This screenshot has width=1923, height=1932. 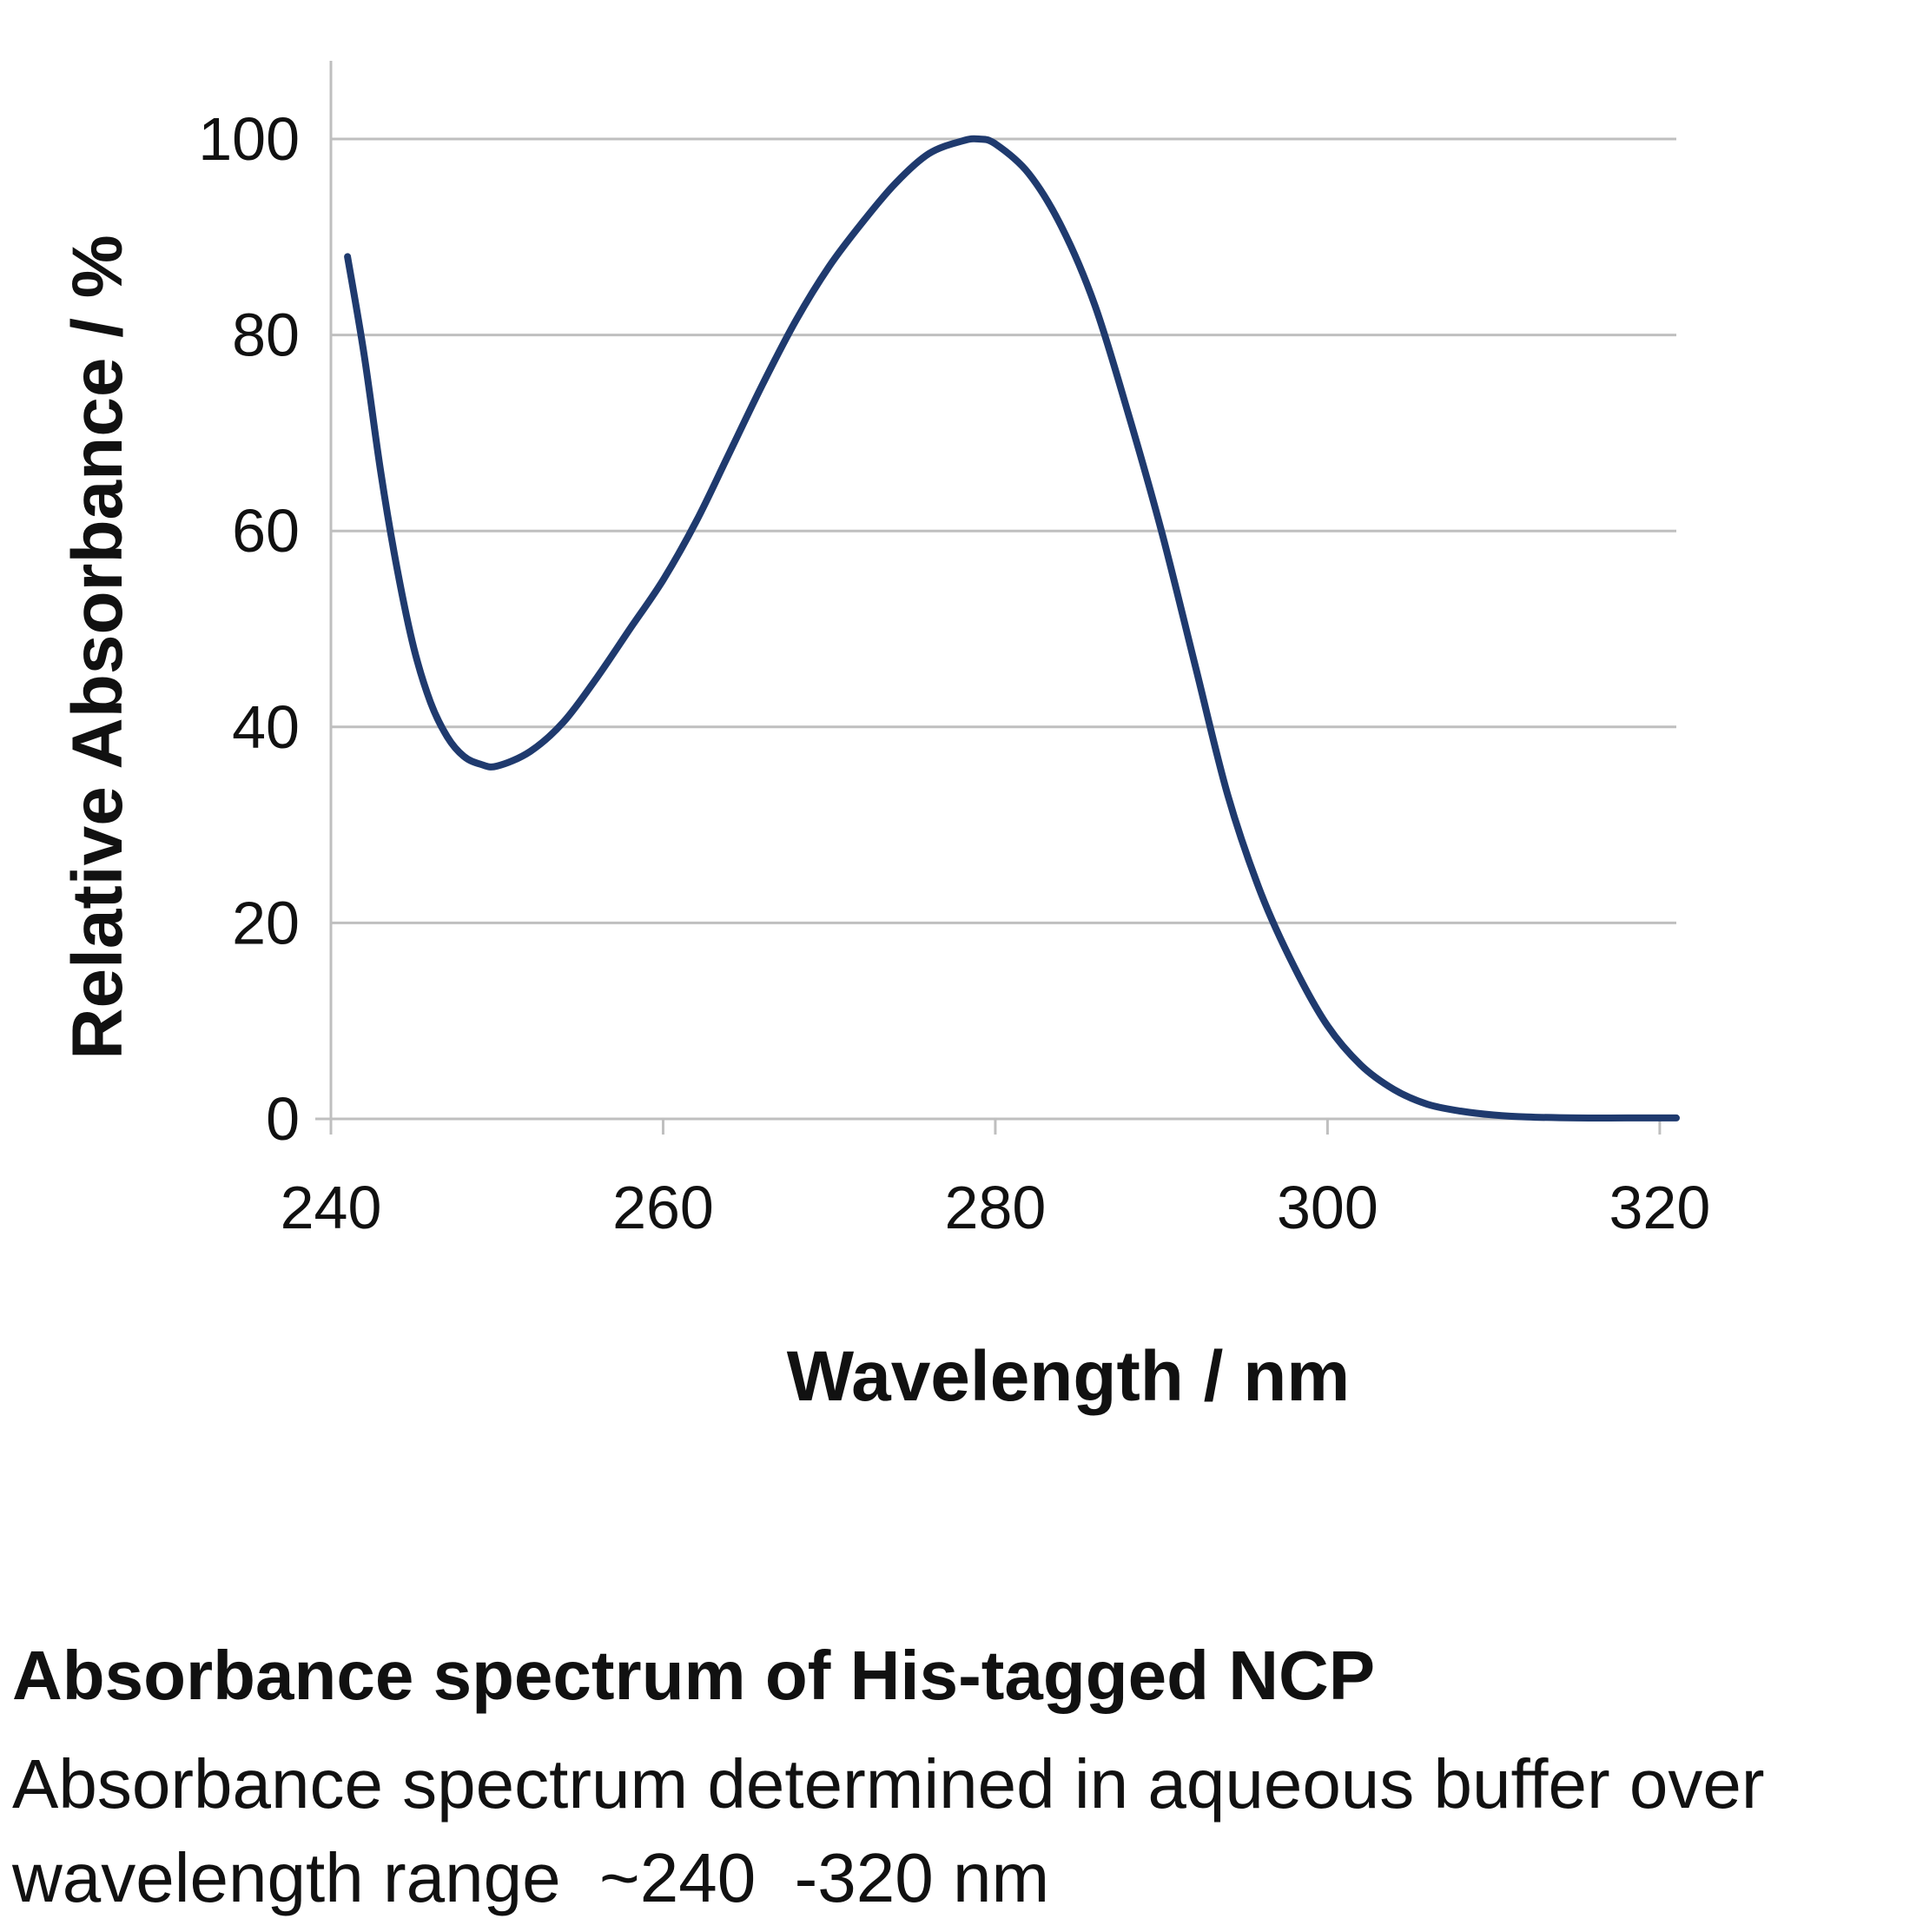 I want to click on x-tick-label: 300, so click(x=1327, y=1208).